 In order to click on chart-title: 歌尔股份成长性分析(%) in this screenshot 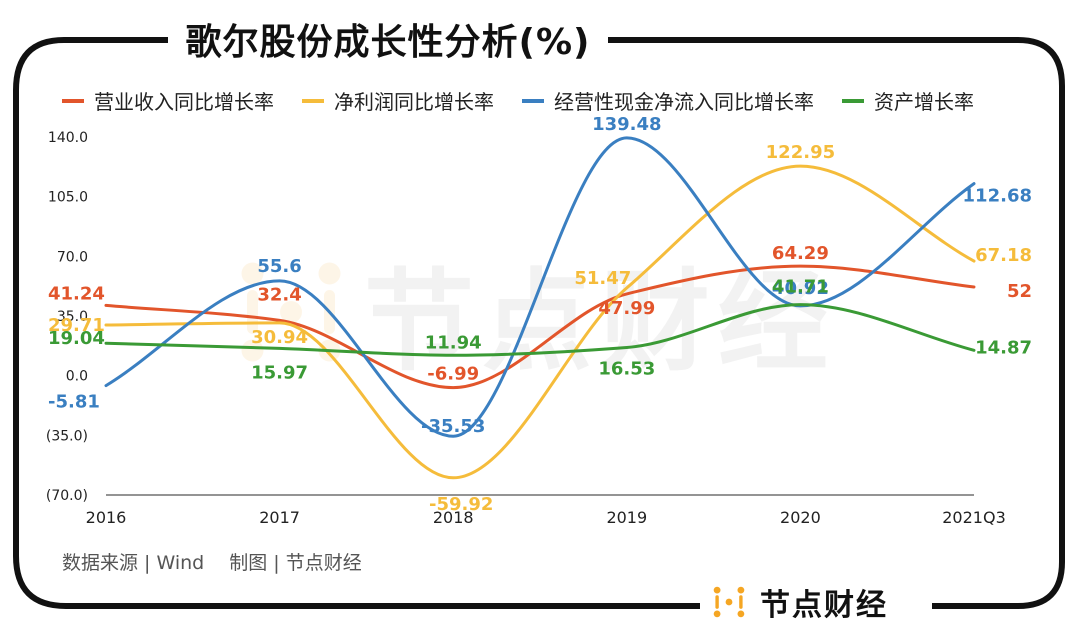, I will do `click(388, 42)`.